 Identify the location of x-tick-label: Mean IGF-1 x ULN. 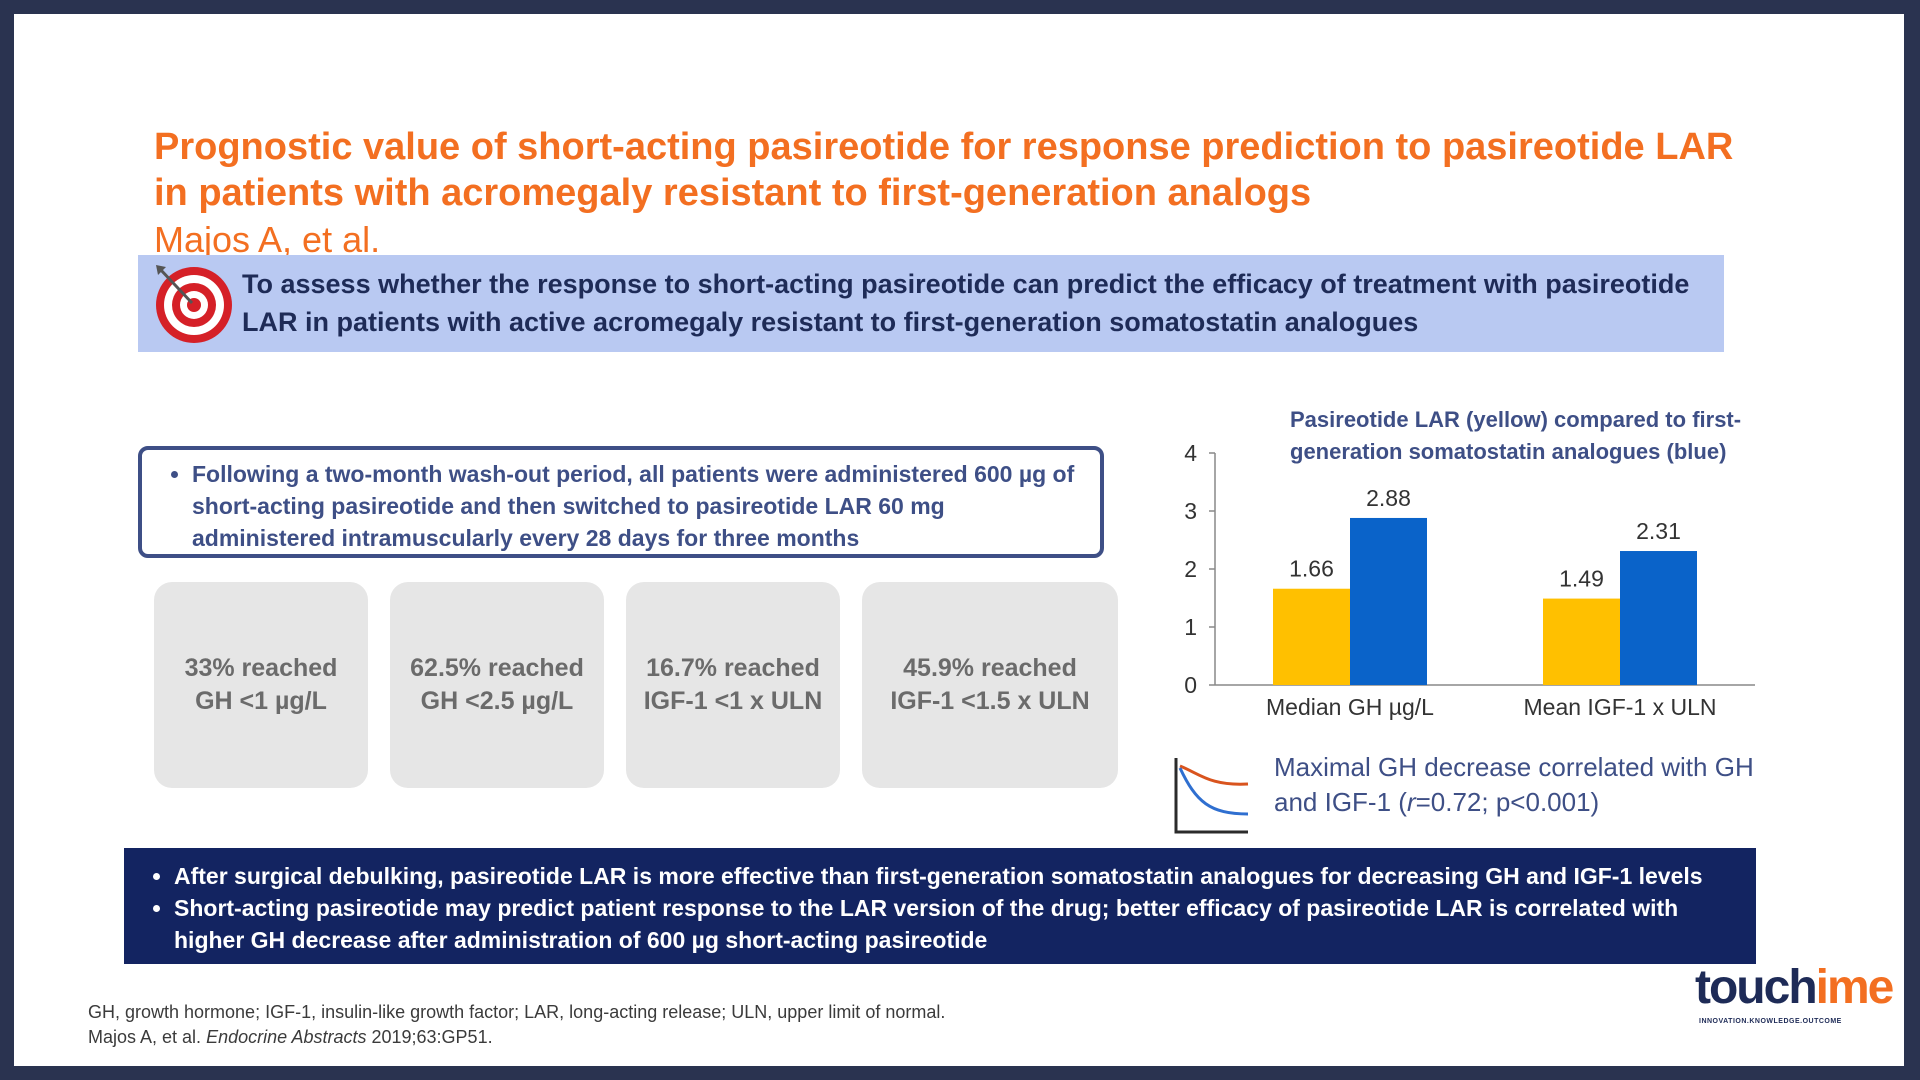
(1620, 707).